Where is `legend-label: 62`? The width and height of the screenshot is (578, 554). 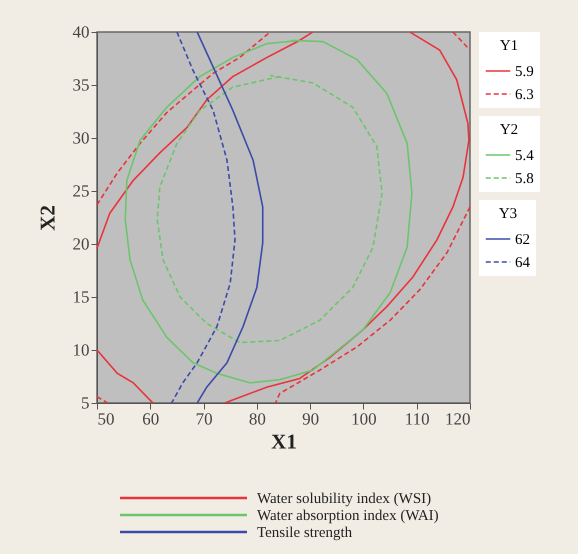
legend-label: 62 is located at coordinates (522, 240).